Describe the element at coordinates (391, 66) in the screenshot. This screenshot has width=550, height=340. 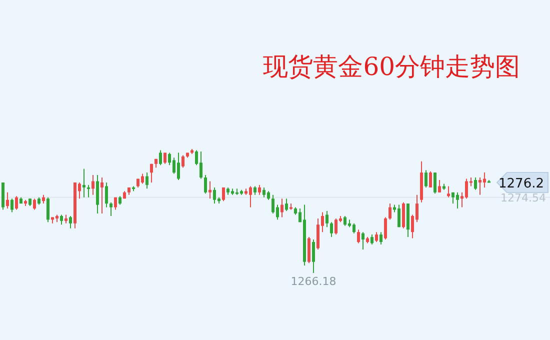
I see `chart-title: 现货黄金60分钟走势图` at that location.